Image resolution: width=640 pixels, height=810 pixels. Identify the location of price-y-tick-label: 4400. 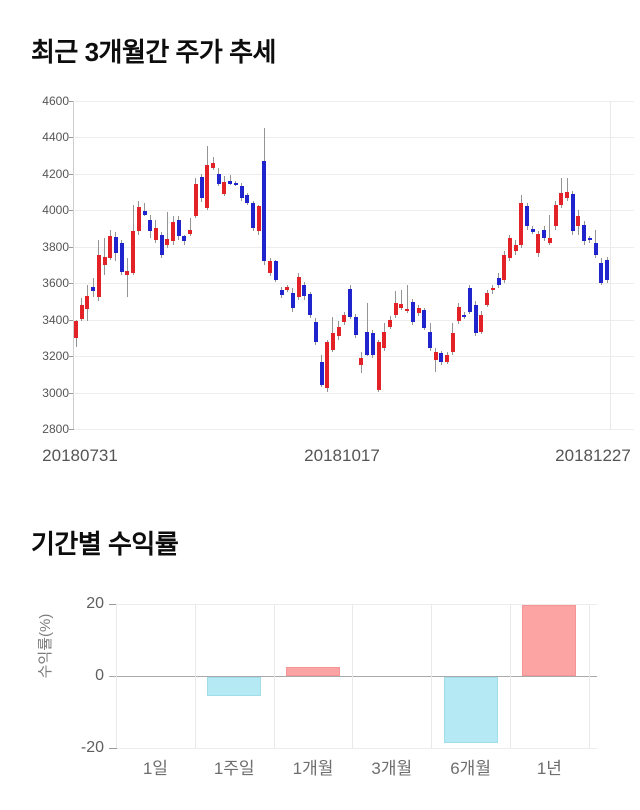
(55, 137).